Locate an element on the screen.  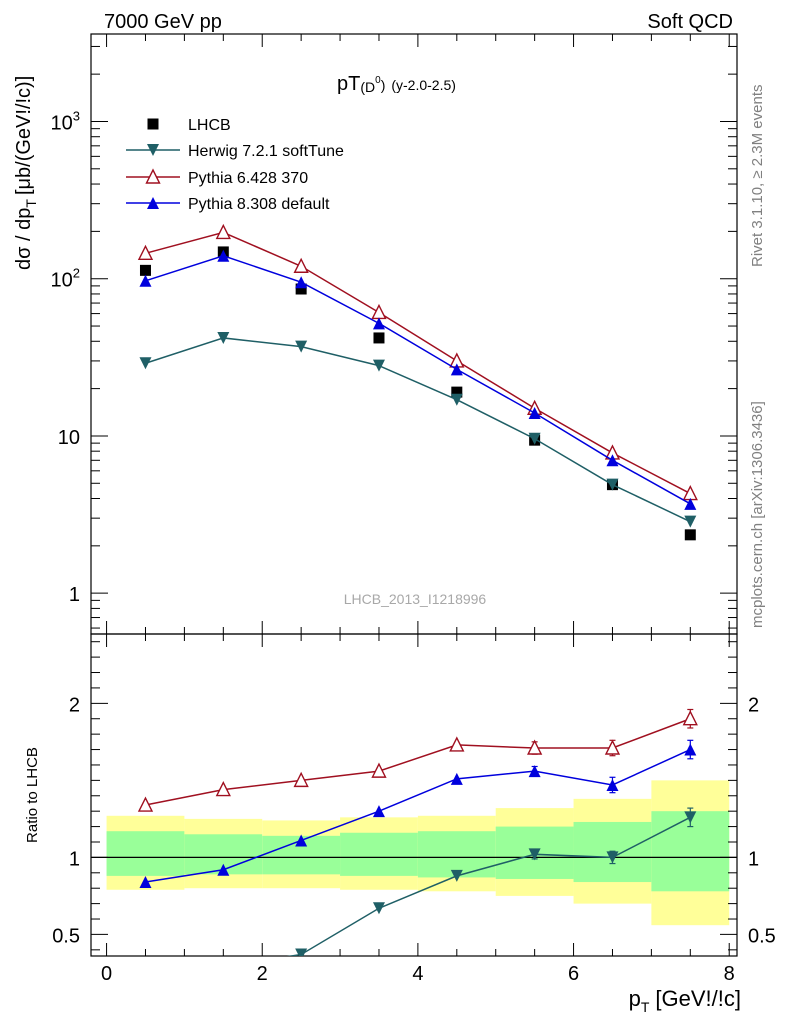
title-sup: 0 is located at coordinates (378, 80).